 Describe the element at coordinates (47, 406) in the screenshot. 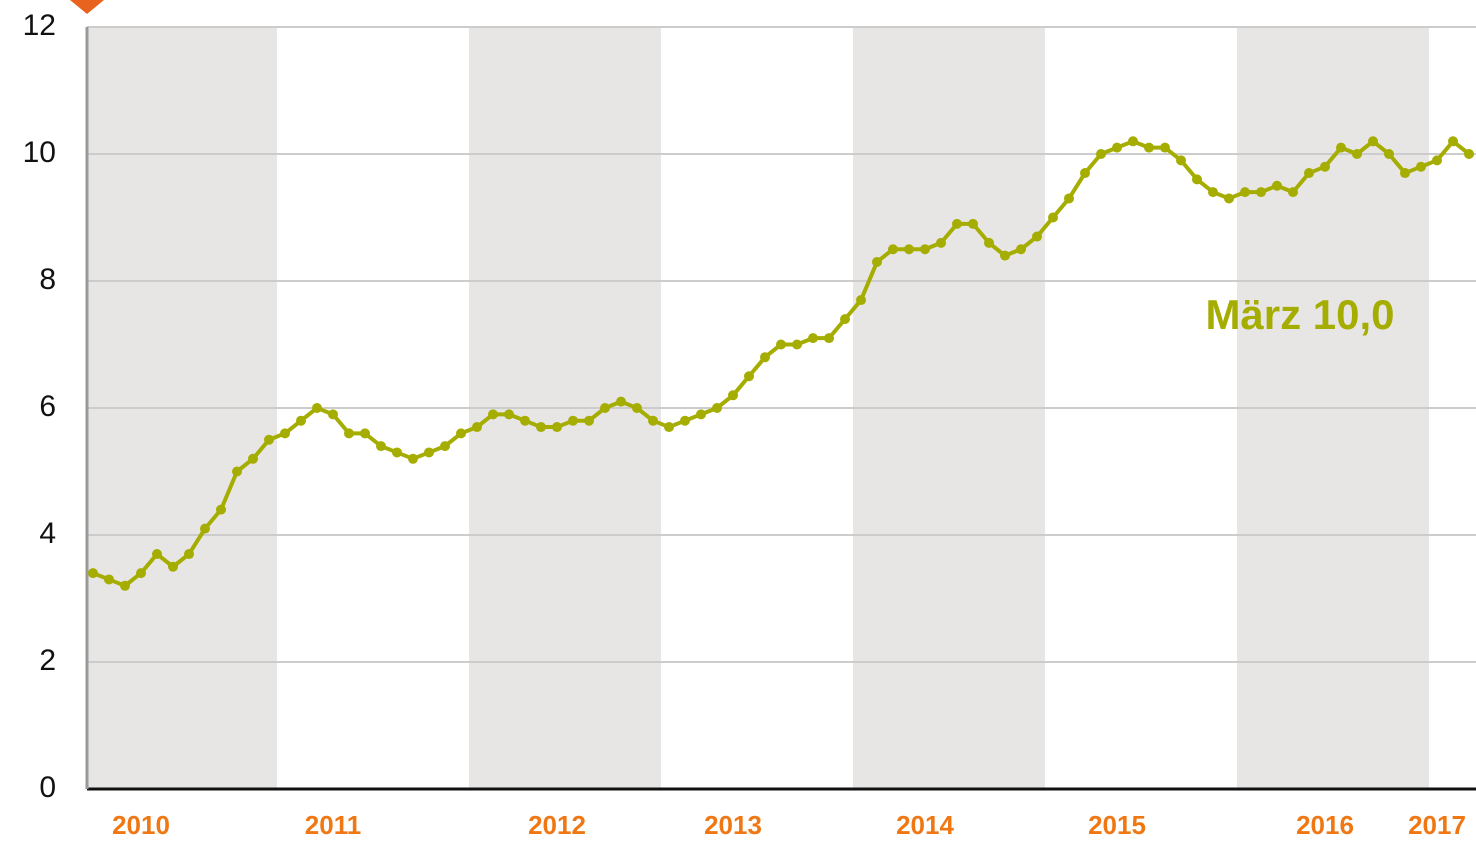

I see `y-tick-label: 6` at that location.